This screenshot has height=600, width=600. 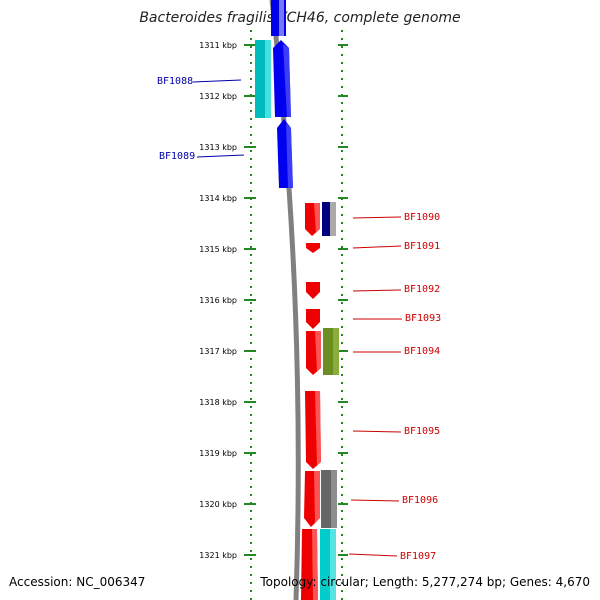 What do you see at coordinates (218, 96) in the screenshot?
I see `tick-label: 1312 kbp` at bounding box center [218, 96].